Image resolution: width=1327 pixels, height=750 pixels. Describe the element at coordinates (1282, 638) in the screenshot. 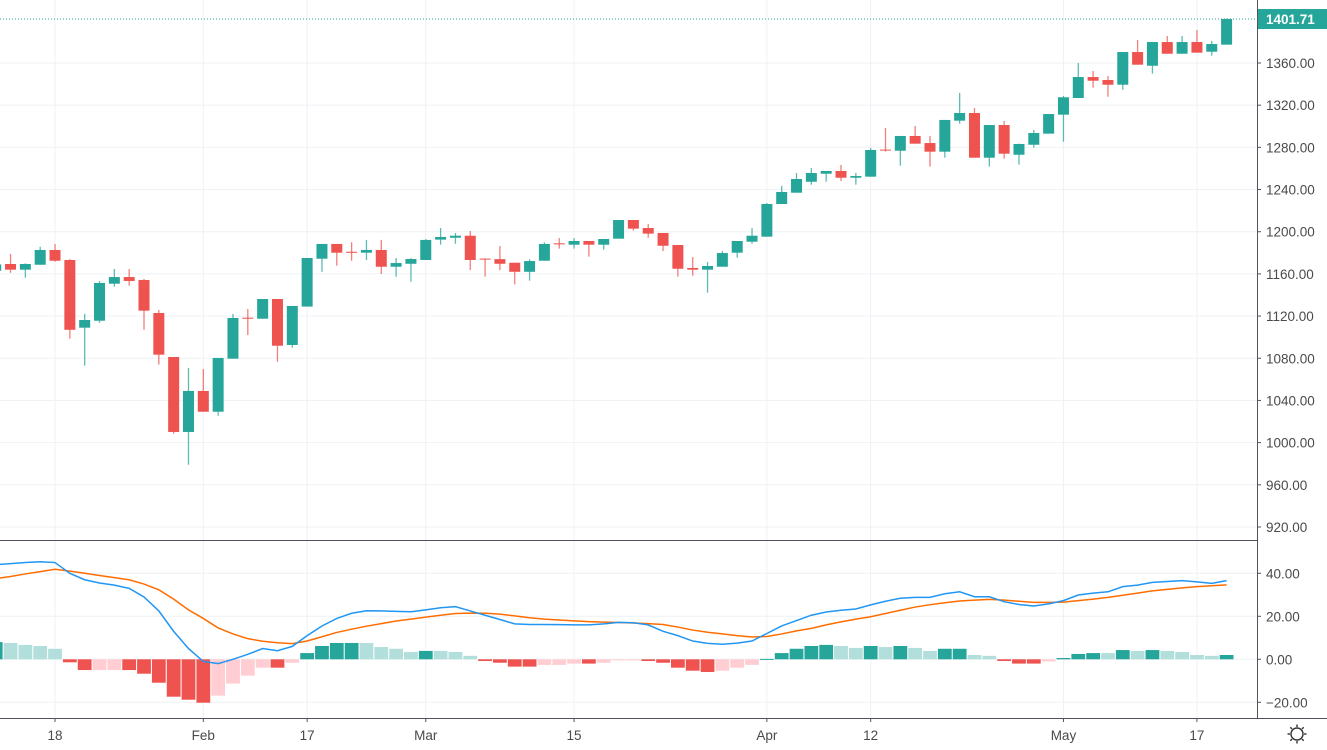

I see `macd-axis: −20.00 0.00 20.00 40.00` at that location.